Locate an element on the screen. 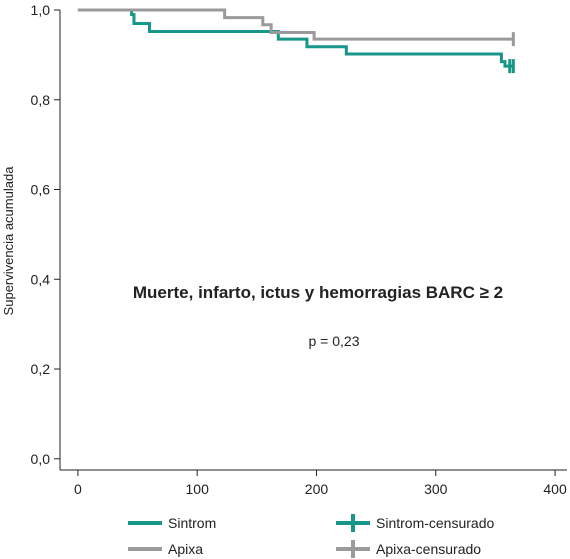  y-tick-label: 0,6 is located at coordinates (41, 190).